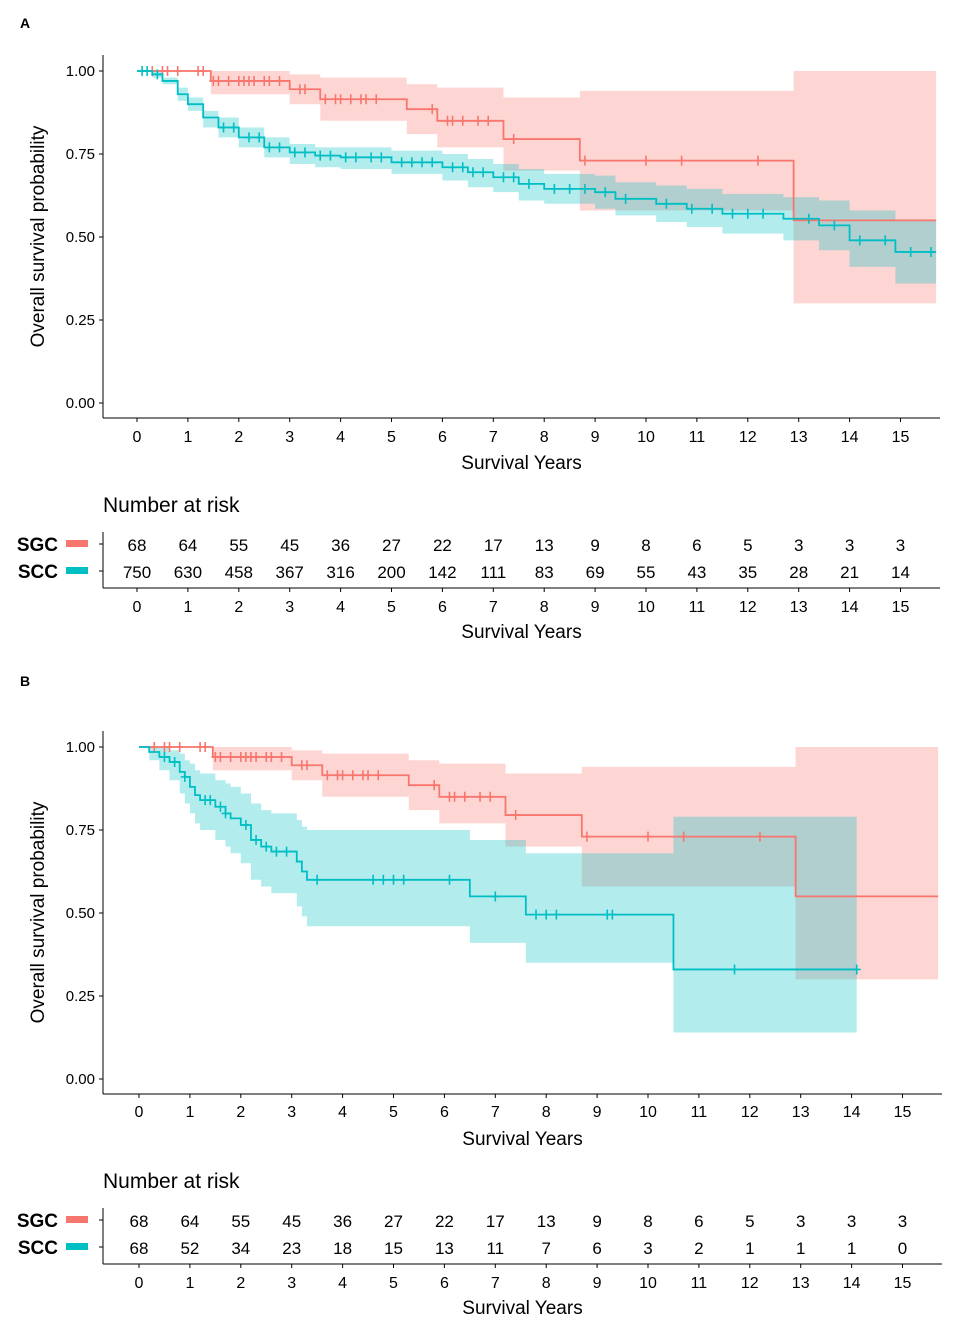  I want to click on x-tick-label: 2, so click(238, 437).